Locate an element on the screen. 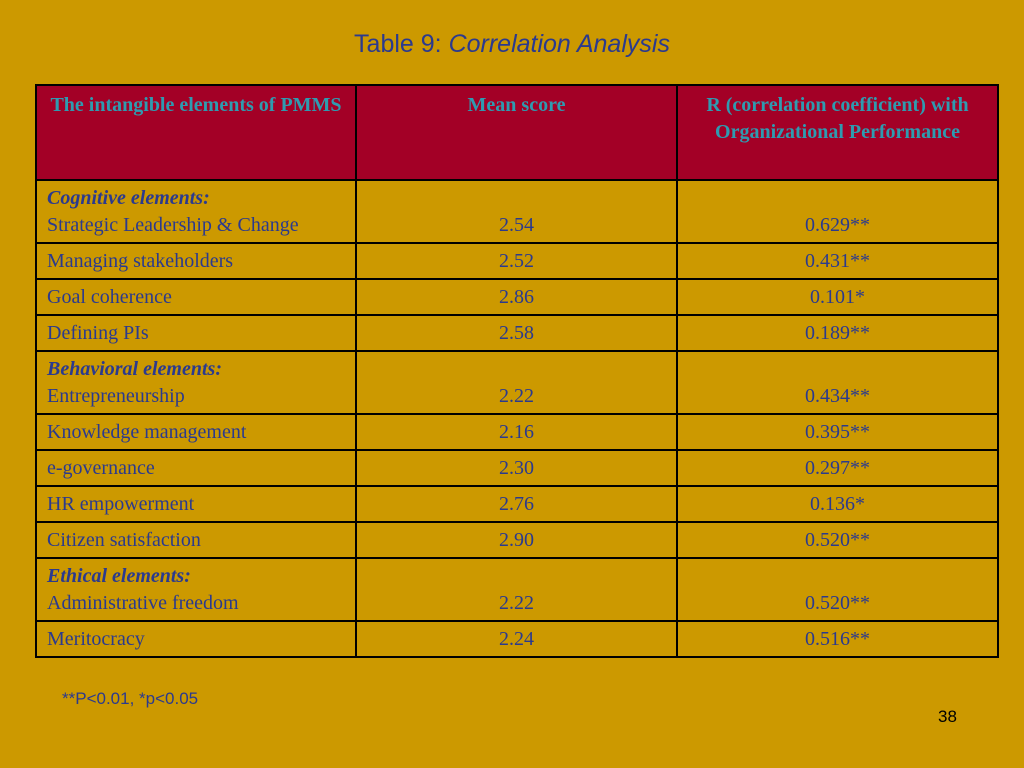 This screenshot has height=768, width=1024. table-row: HR empowerment 2.76 0.136* is located at coordinates (517, 504).